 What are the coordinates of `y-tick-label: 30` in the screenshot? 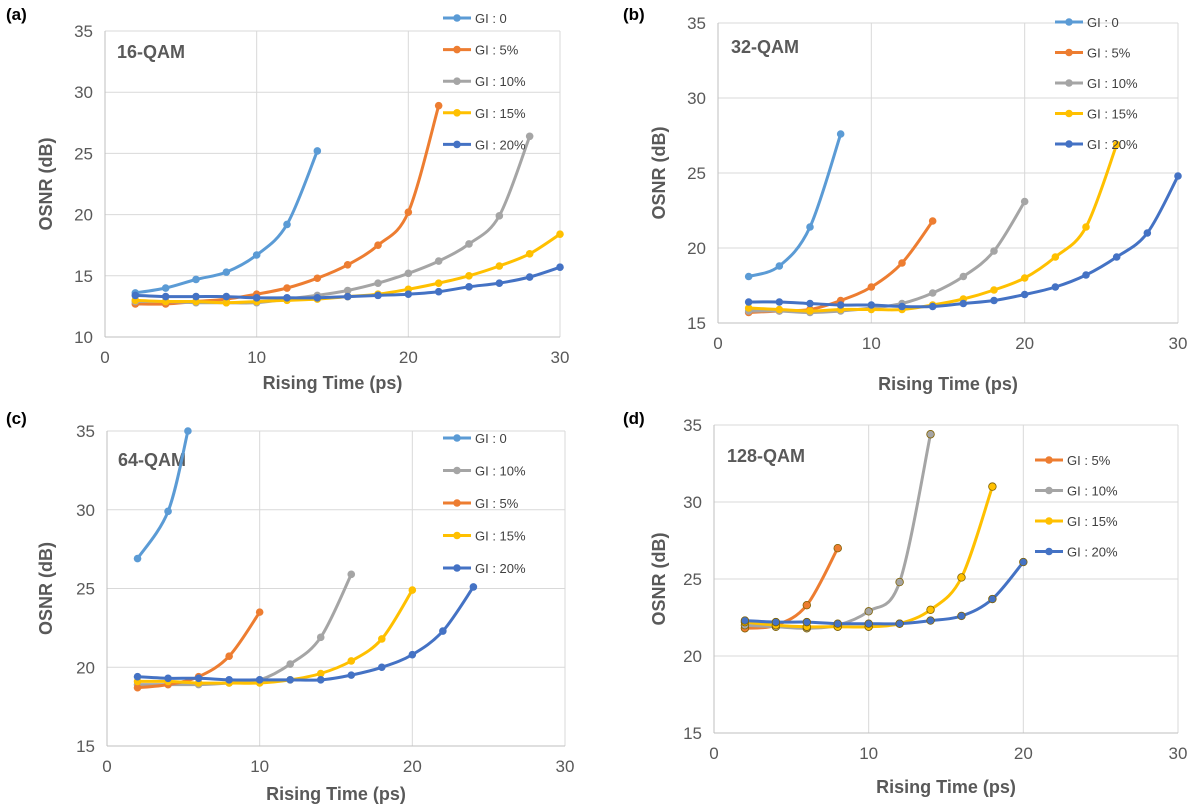 It's located at (692, 502).